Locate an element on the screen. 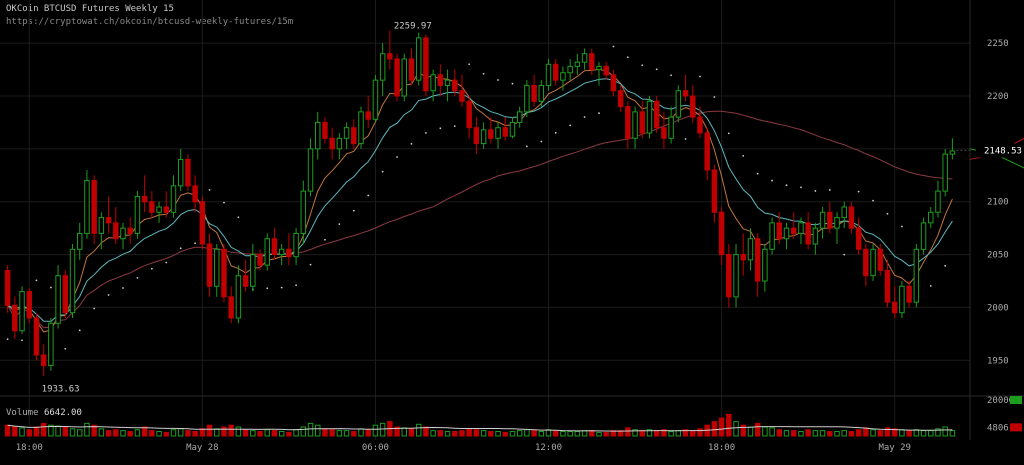  x-tick-label: May 28 is located at coordinates (202, 448).